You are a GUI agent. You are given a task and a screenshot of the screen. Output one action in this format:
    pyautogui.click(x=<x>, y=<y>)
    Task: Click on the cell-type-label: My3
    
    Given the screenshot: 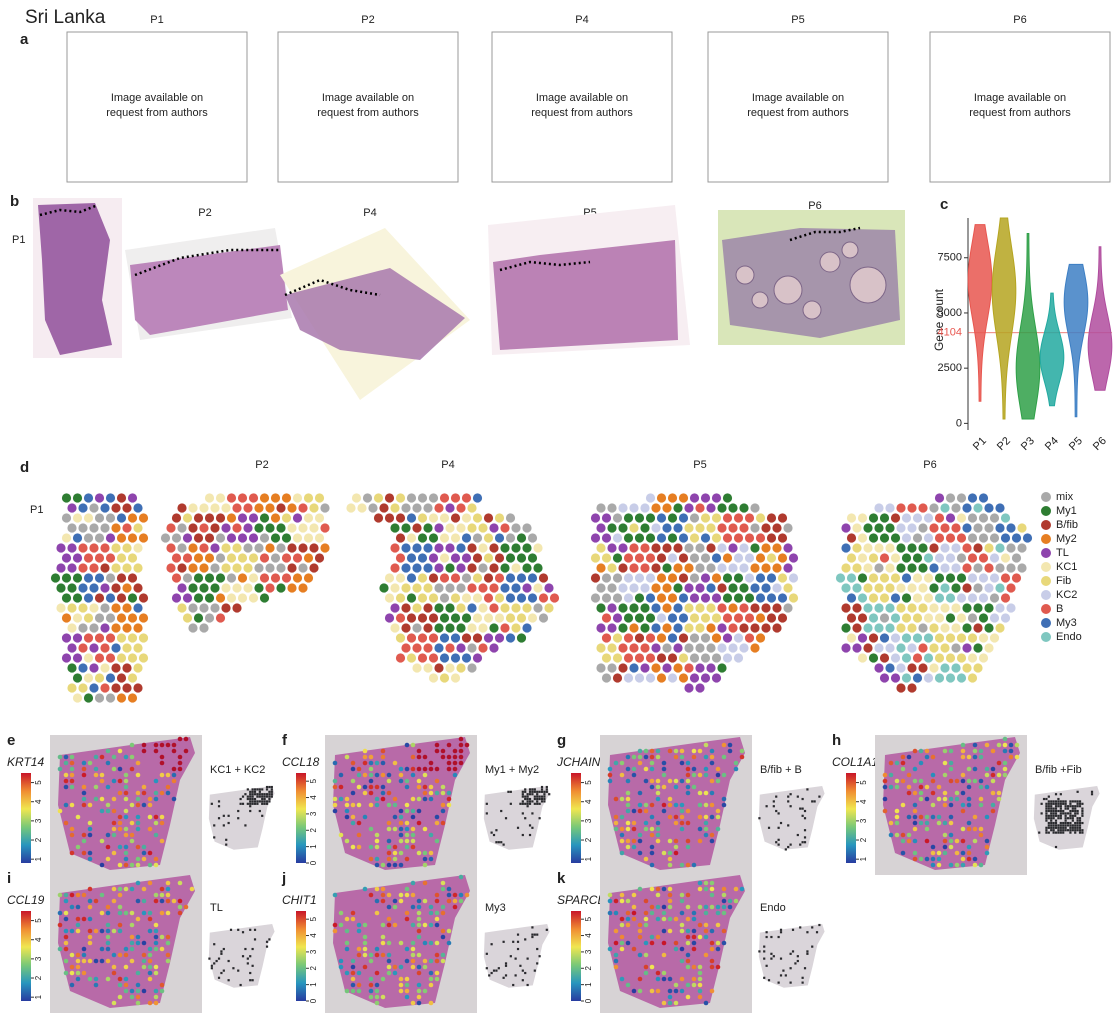 What is the action you would take?
    pyautogui.click(x=495, y=908)
    